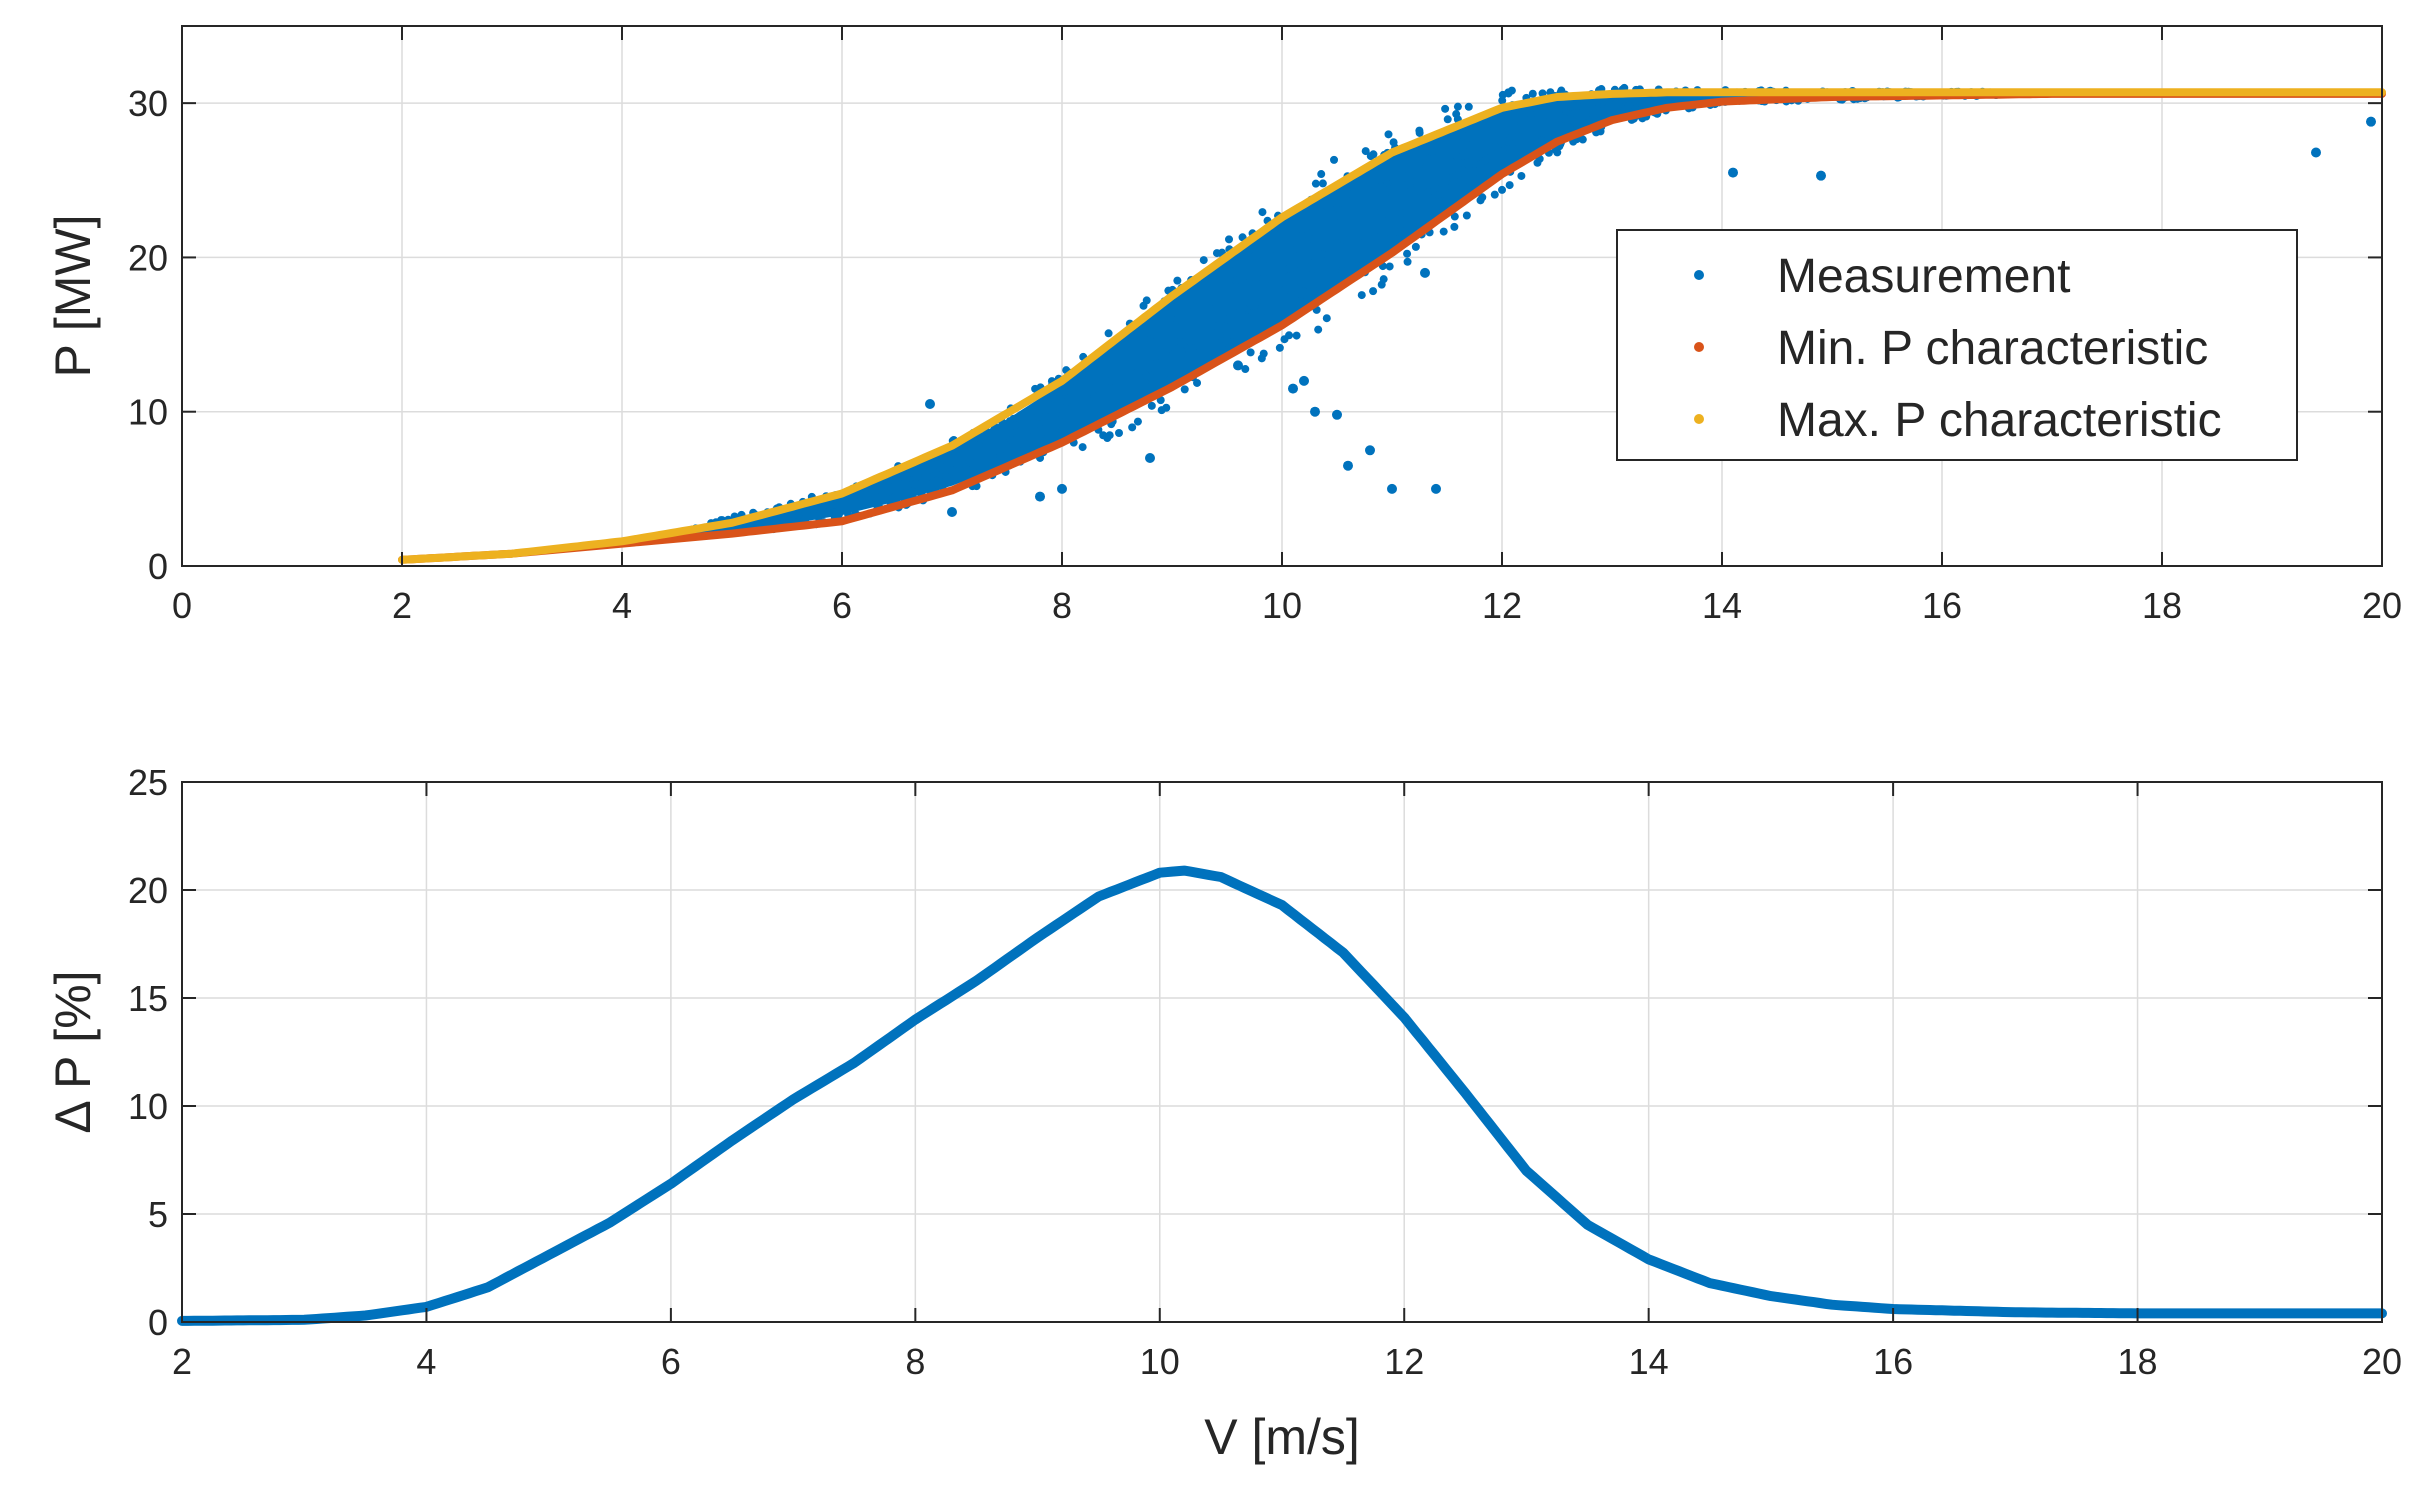 Image resolution: width=2433 pixels, height=1495 pixels. I want to click on x-tick-label: 10, so click(1160, 1361).